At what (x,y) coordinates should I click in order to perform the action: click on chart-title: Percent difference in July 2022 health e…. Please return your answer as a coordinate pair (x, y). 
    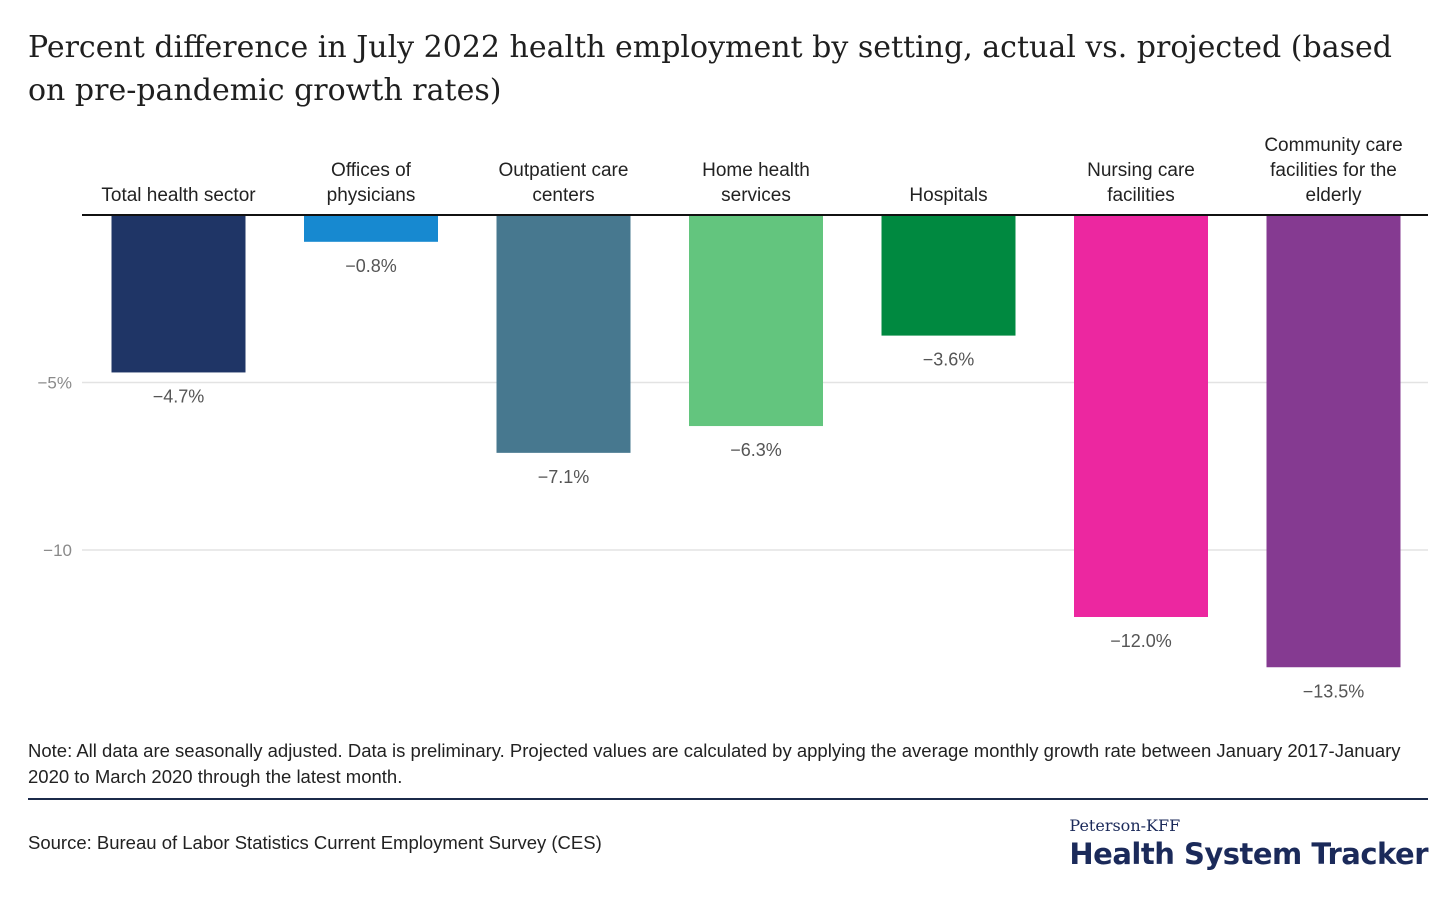
    Looking at the image, I should click on (710, 69).